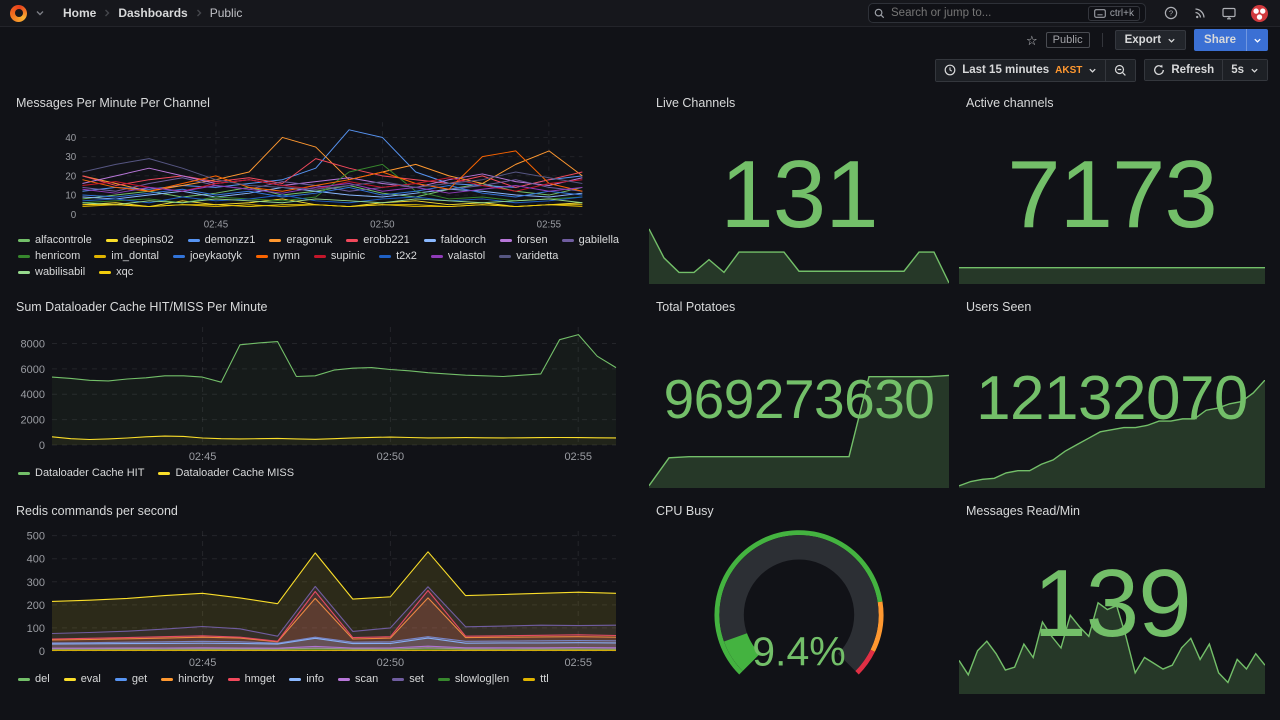  I want to click on panel-title: Sum Dataloader Cache HIT/MISS Per Minute, so click(142, 307).